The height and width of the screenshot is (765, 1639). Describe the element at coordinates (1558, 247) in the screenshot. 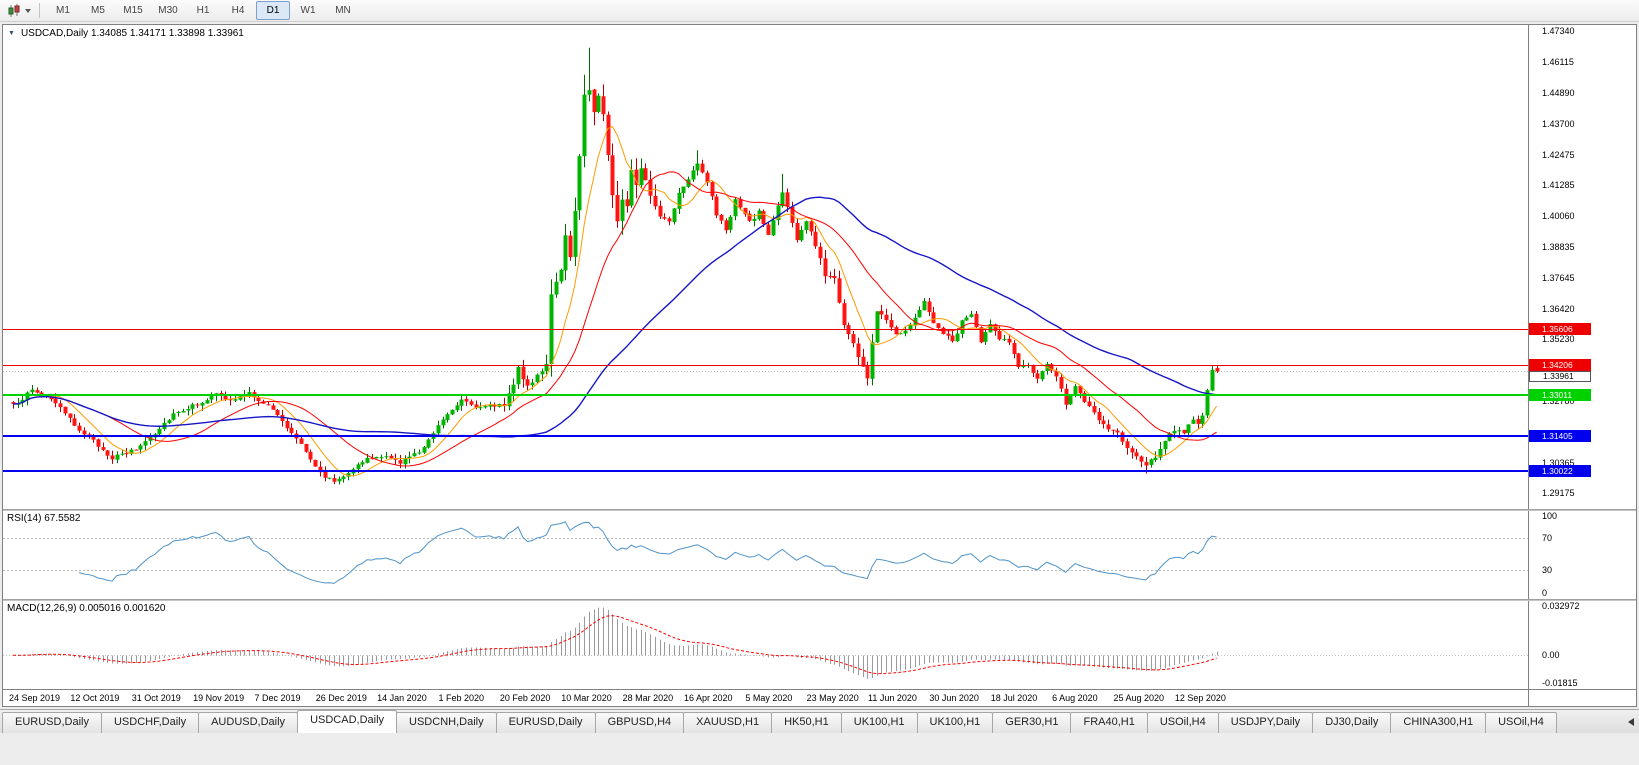

I see `price-axis-label: 1.38835` at that location.